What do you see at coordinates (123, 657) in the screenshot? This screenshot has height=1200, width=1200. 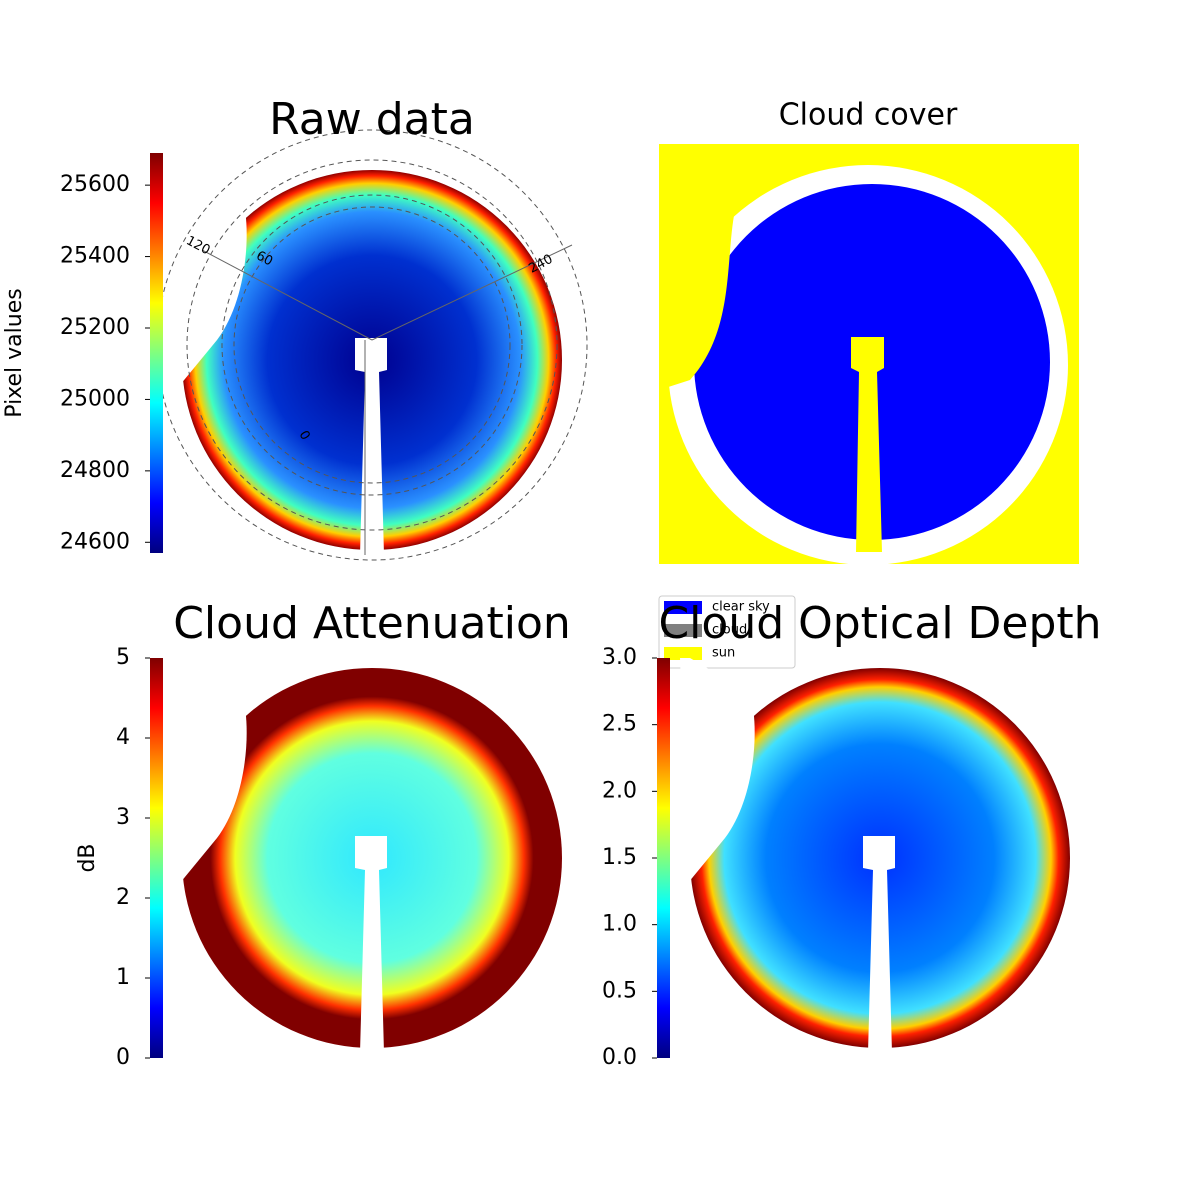 I see `colorbar-tick-label: 5` at bounding box center [123, 657].